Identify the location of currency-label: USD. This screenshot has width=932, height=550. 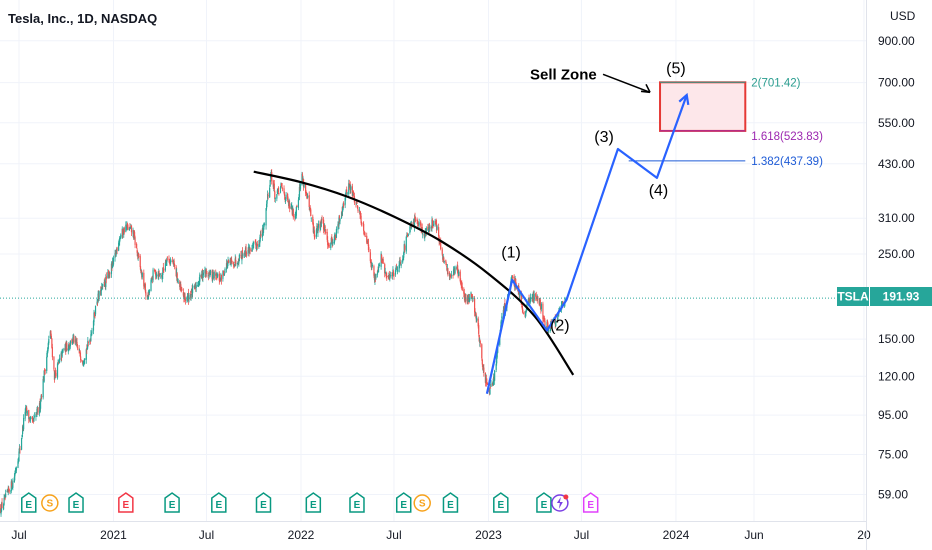
(903, 16).